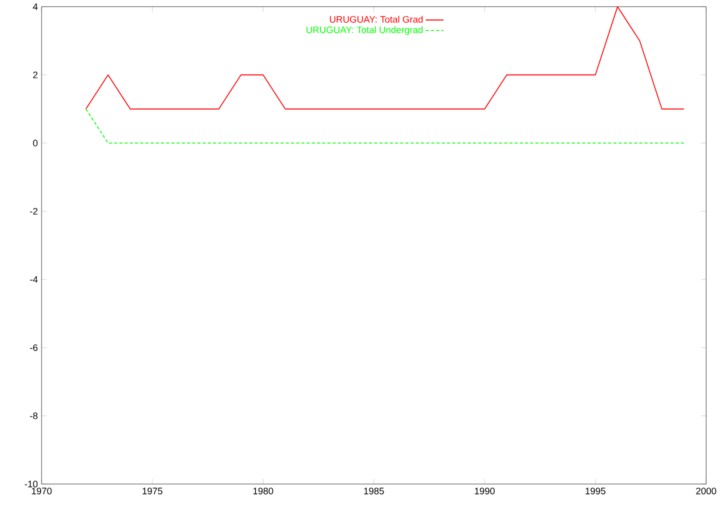  What do you see at coordinates (34, 279) in the screenshot?
I see `y-tick-label: -4` at bounding box center [34, 279].